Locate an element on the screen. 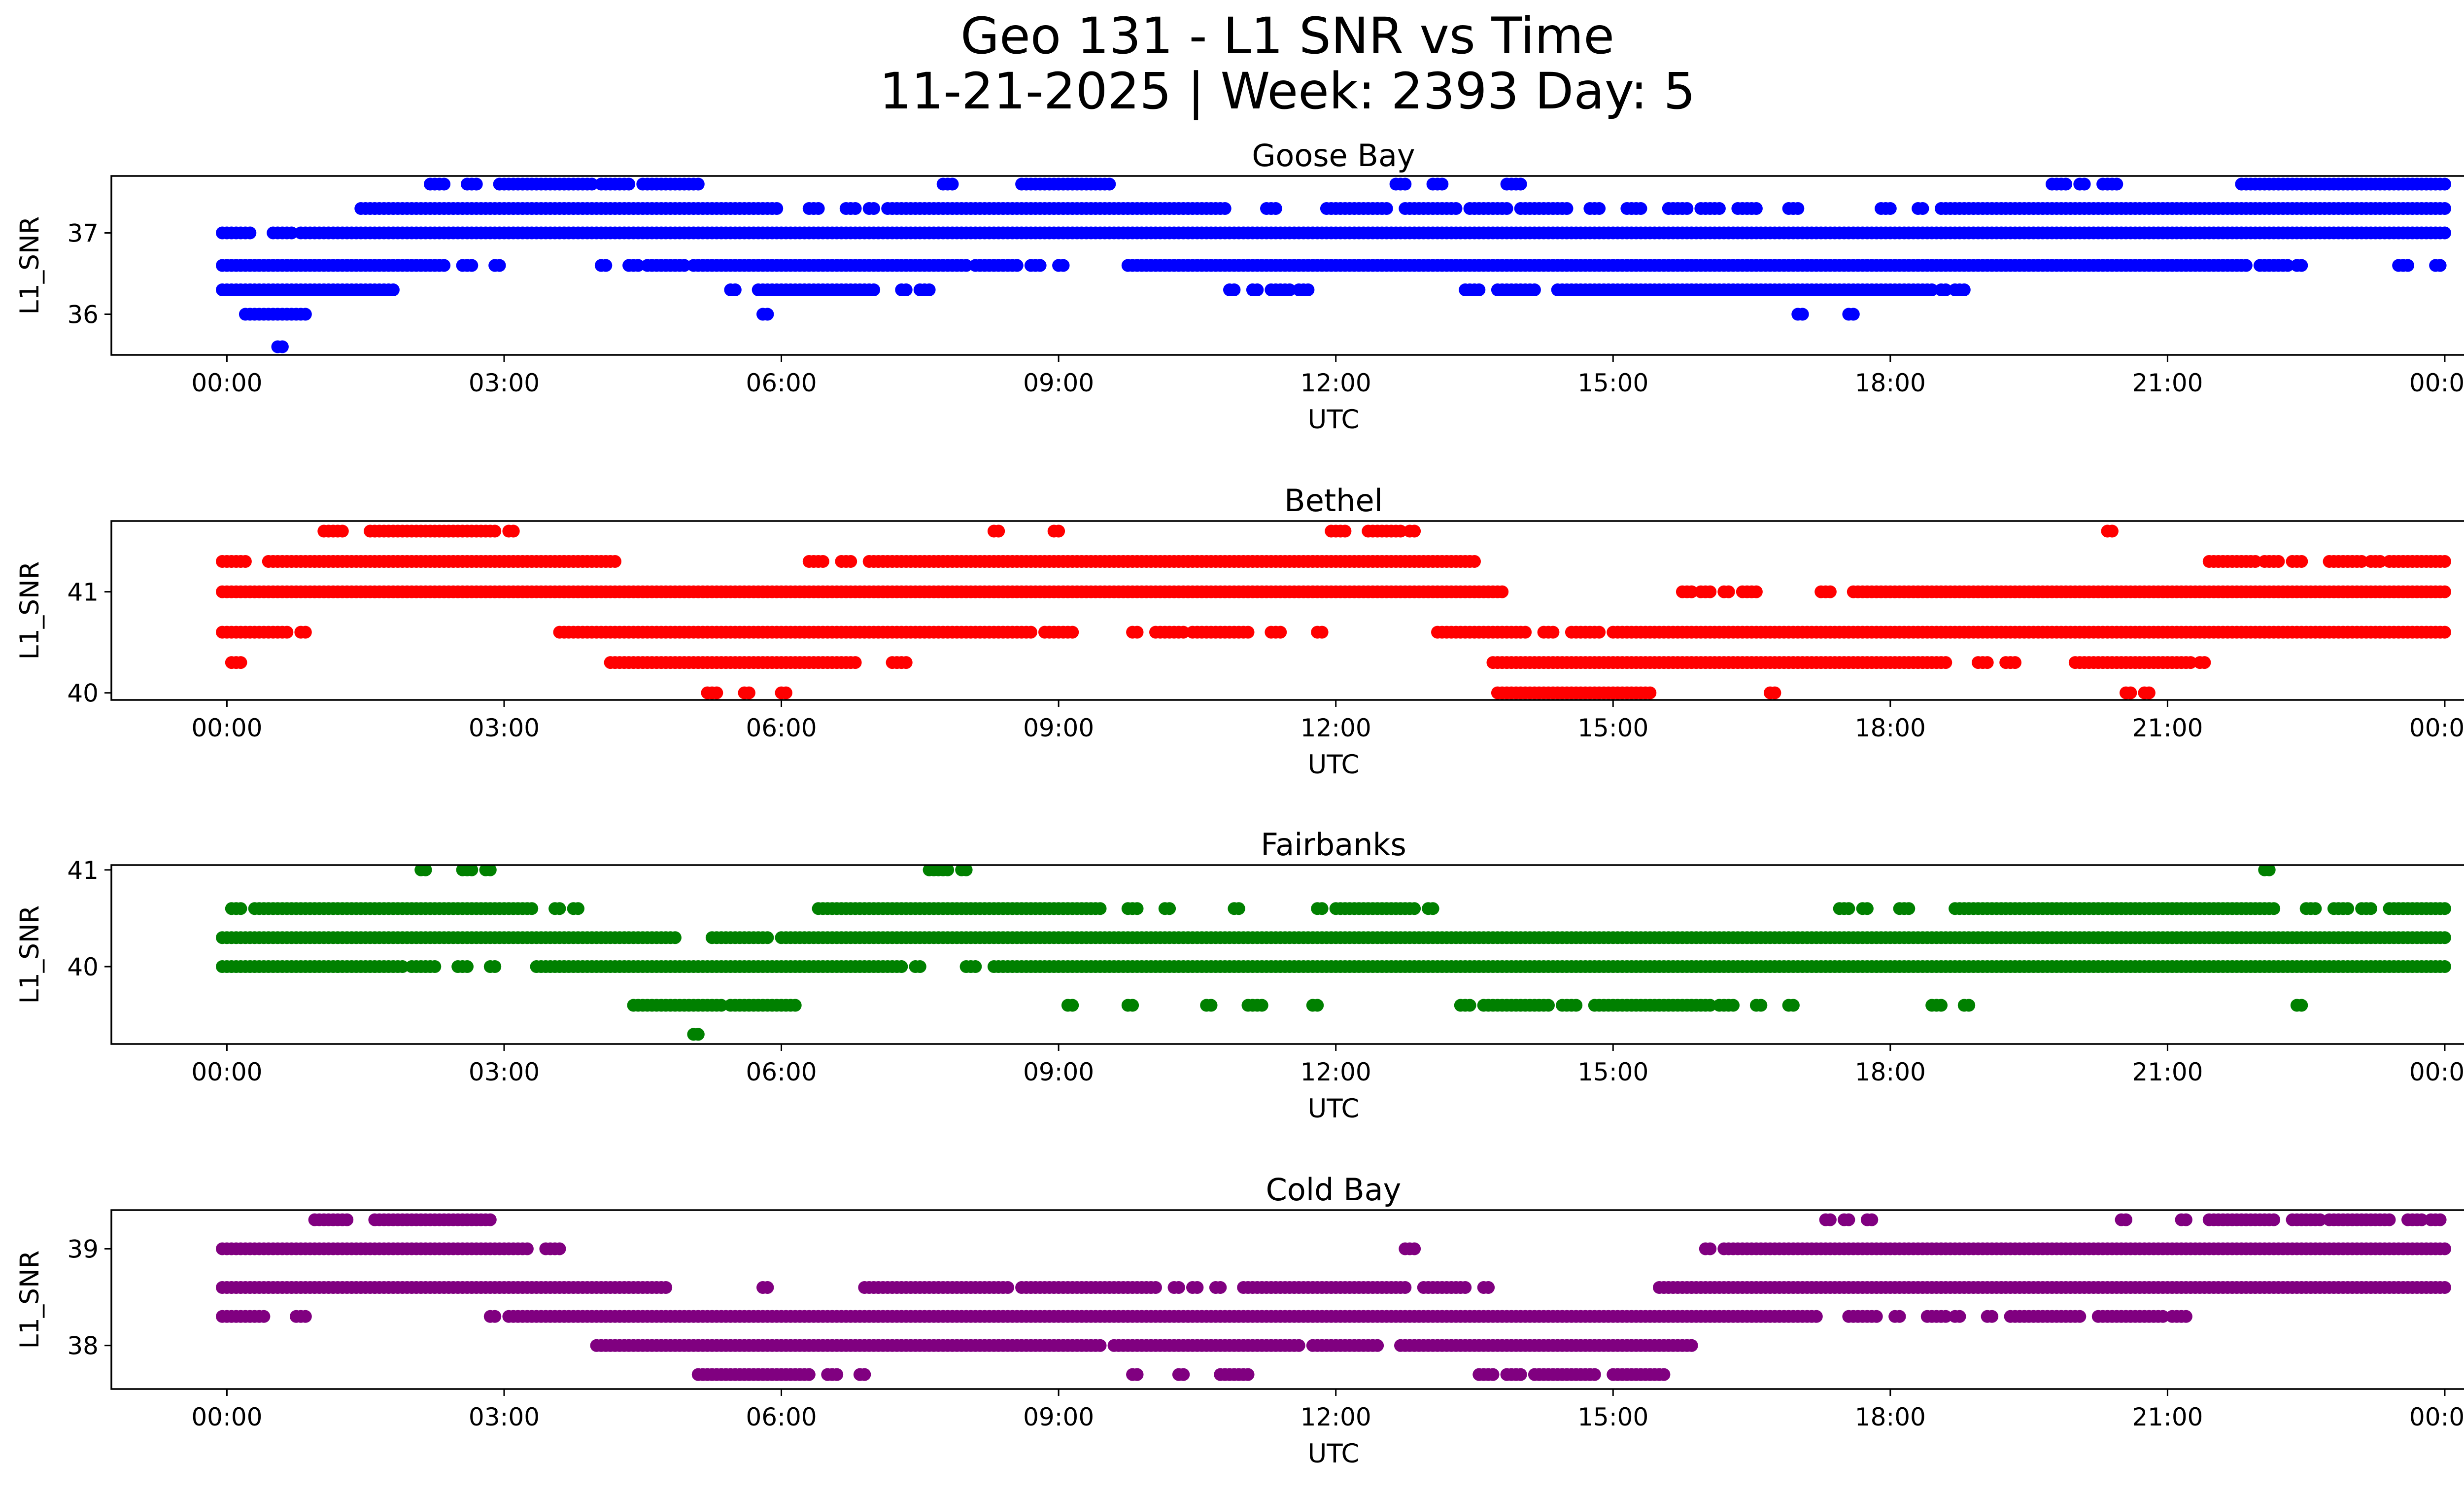  x-tick-label: 03:00 is located at coordinates (504, 383).